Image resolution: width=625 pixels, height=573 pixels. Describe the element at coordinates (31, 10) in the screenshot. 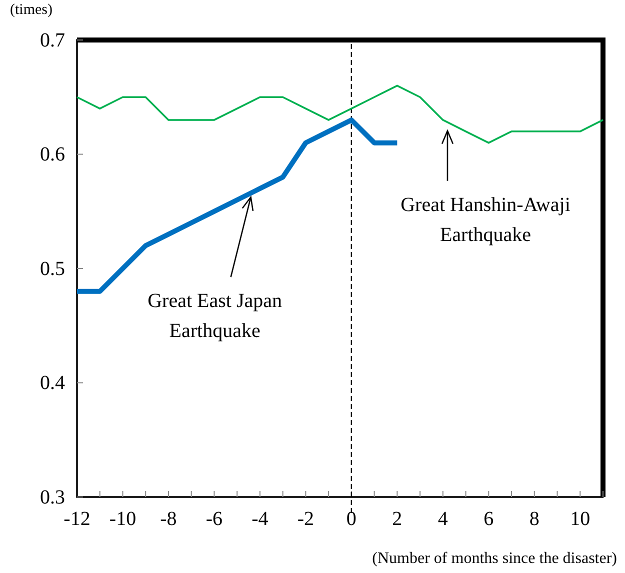

I see `y-axis-title: (times)` at that location.